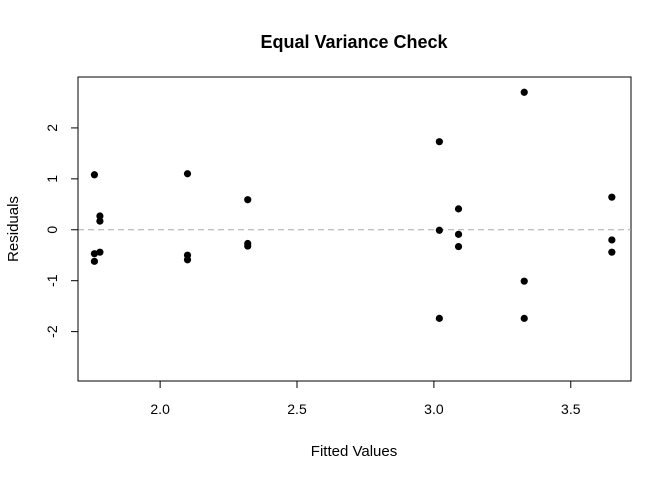 The width and height of the screenshot is (672, 480). I want to click on x-tick-label: 3.5, so click(571, 409).